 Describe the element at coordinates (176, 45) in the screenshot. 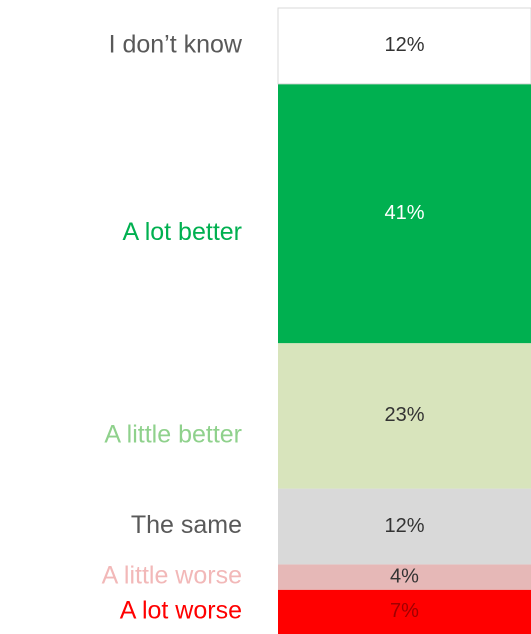

I see `legend-label: I don’t know` at that location.